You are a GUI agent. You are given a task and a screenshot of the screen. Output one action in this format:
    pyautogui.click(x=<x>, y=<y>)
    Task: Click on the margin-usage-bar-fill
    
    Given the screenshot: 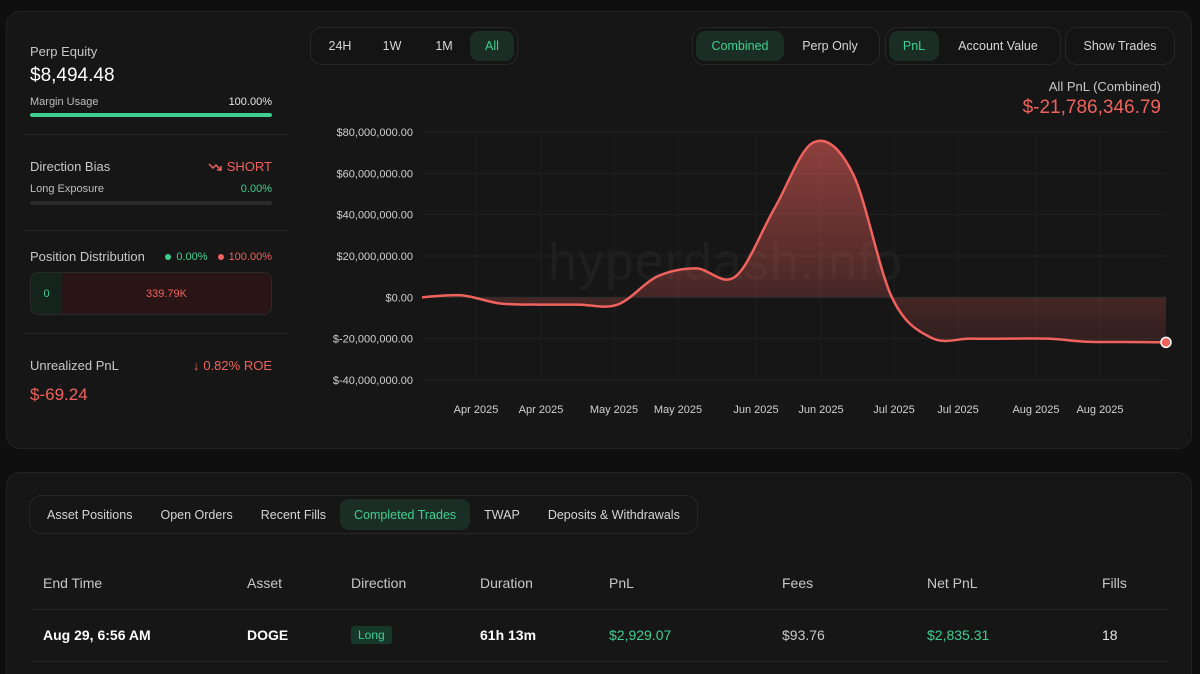 What is the action you would take?
    pyautogui.click(x=151, y=115)
    